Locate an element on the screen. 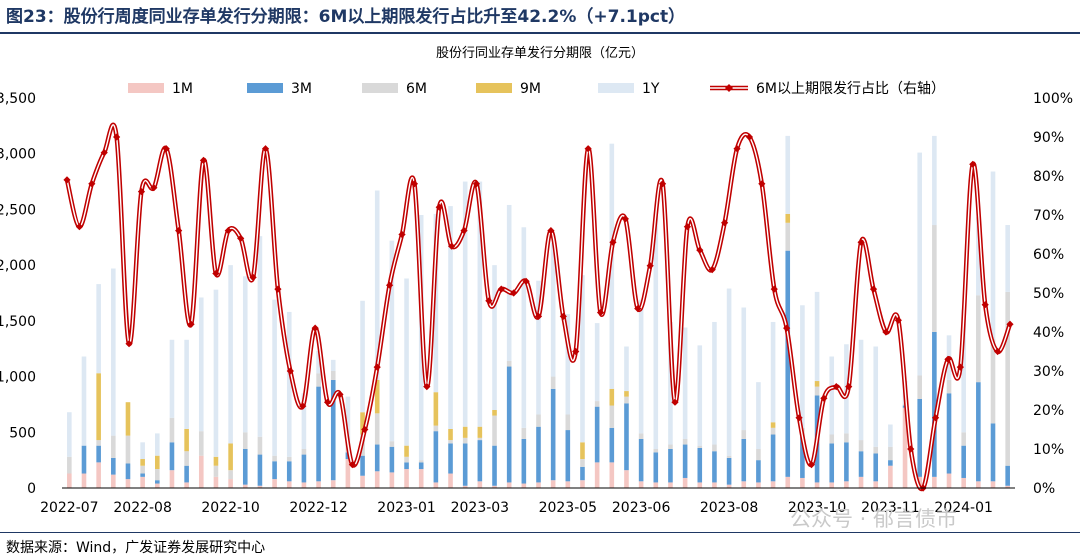  y-tick-label: 500 is located at coordinates (22, 433).